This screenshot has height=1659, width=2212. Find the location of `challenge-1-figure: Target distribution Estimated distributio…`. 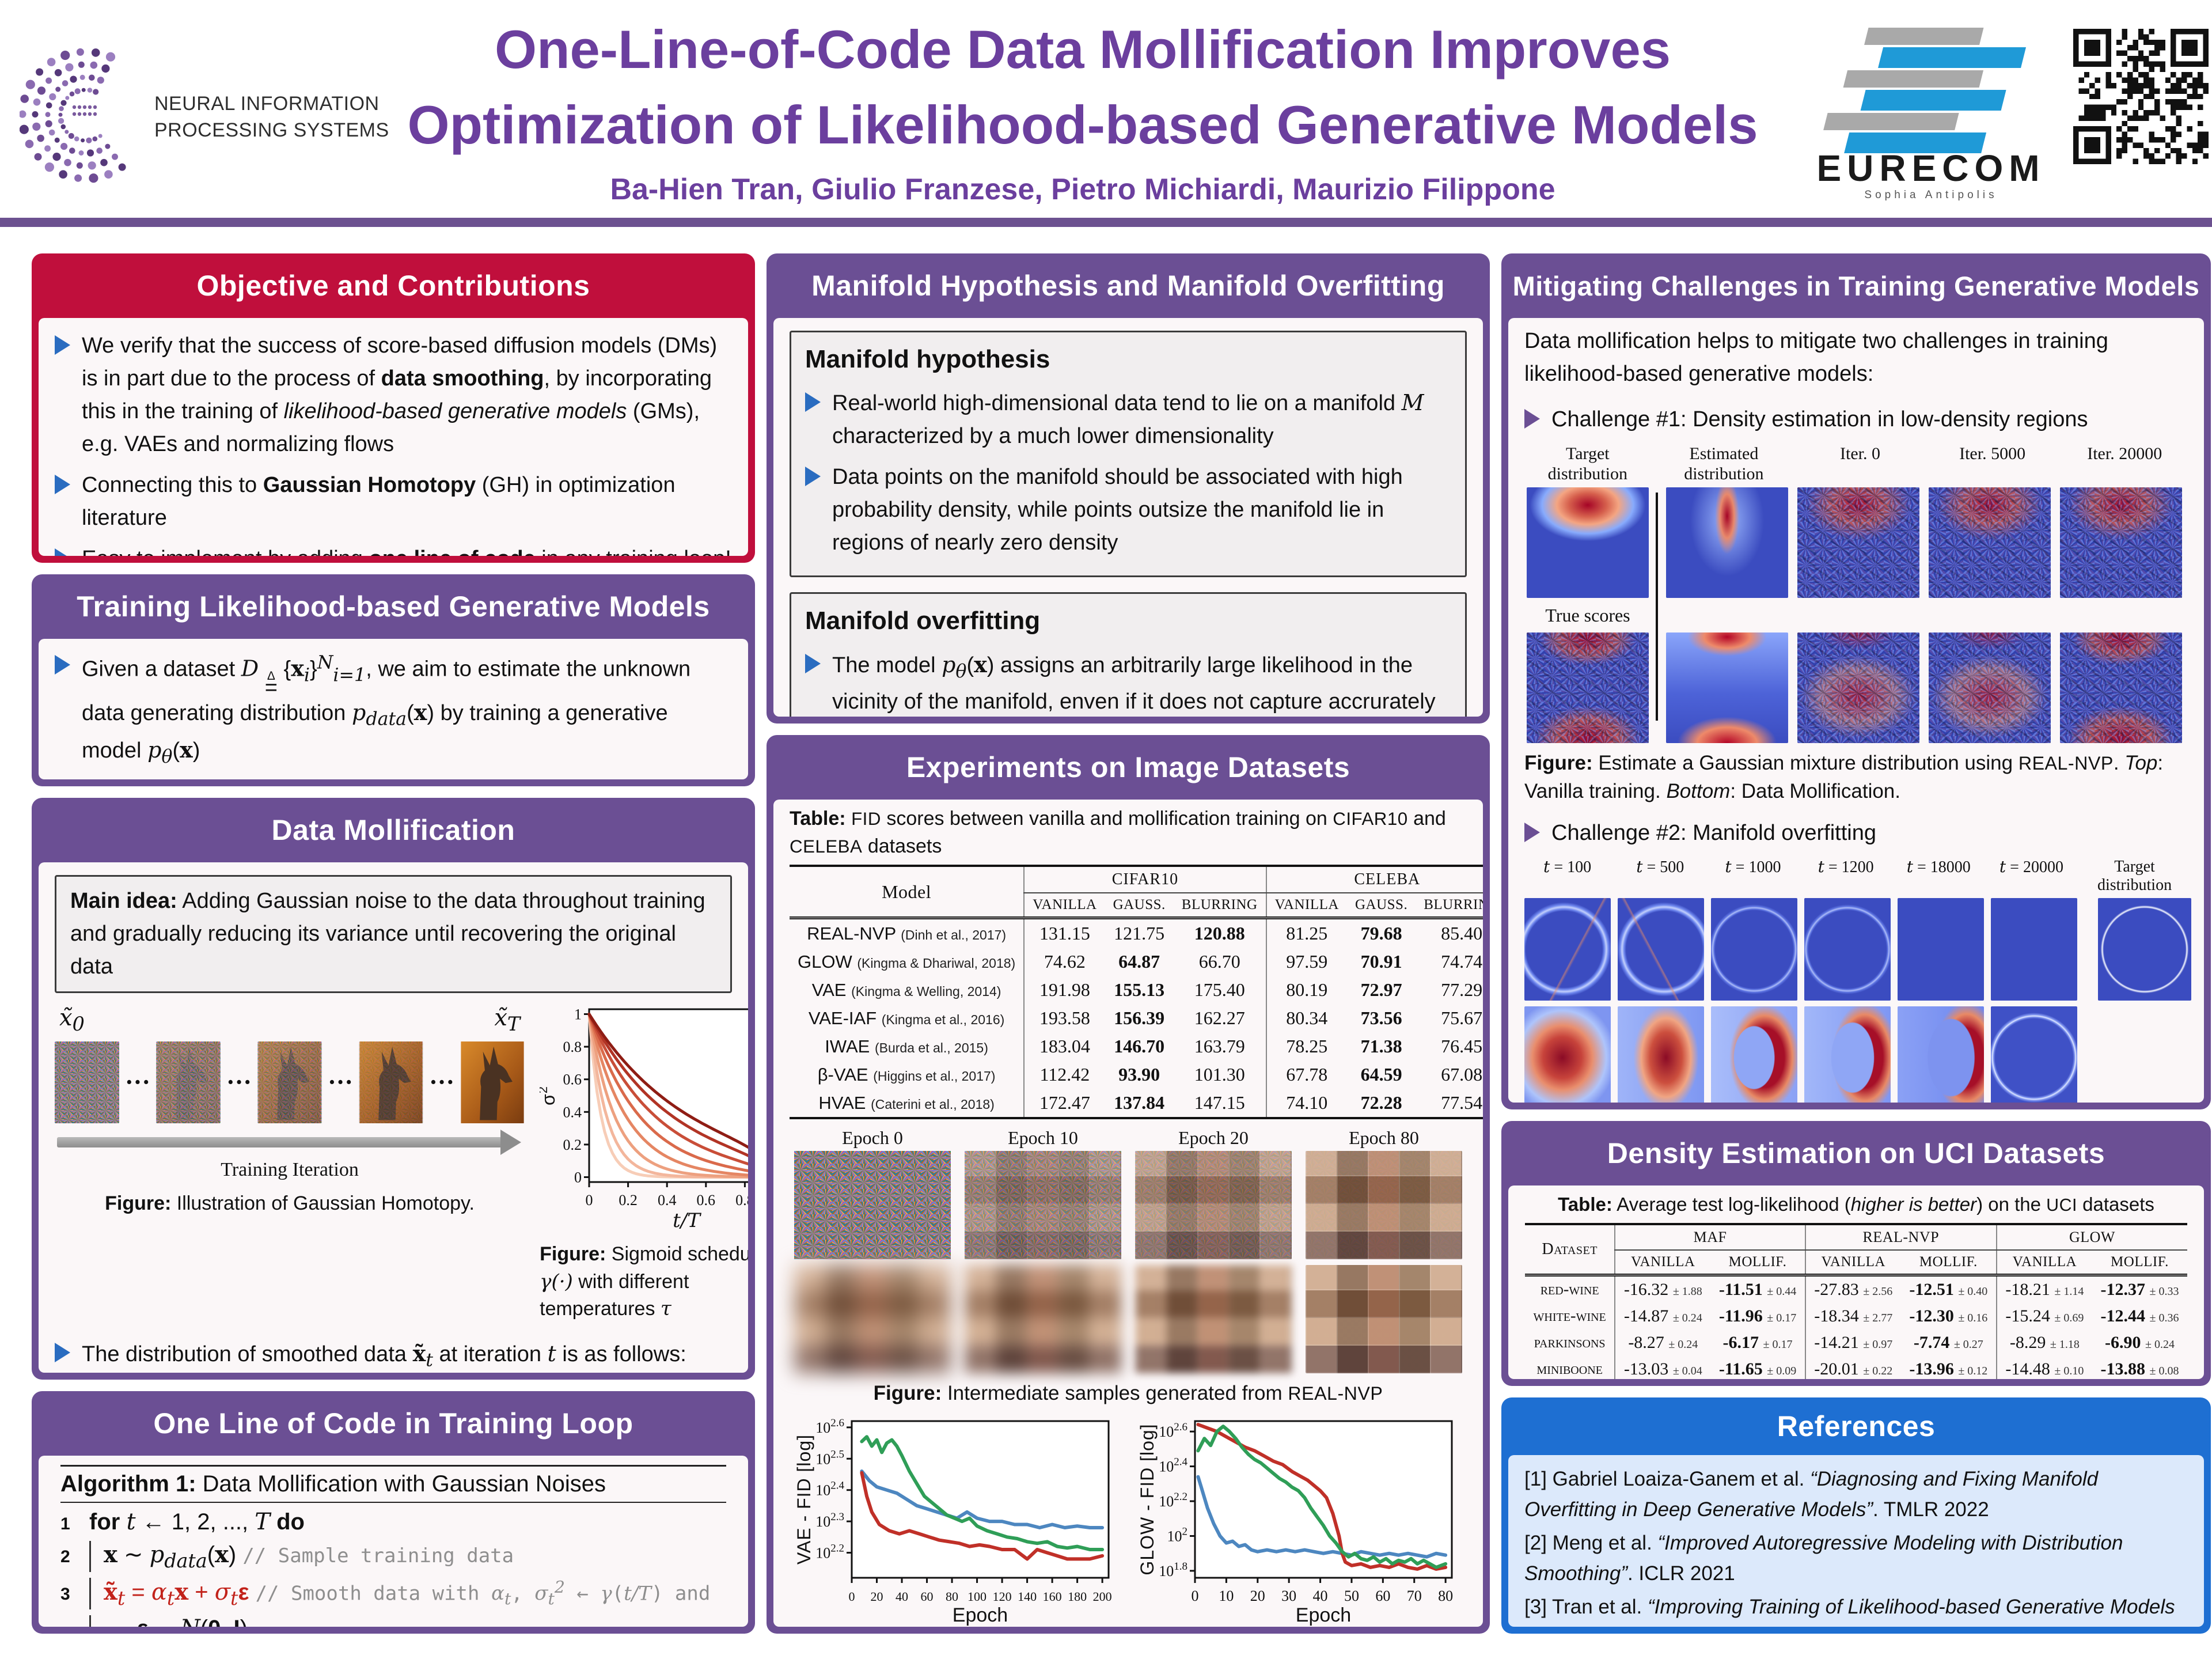

challenge-1-figure: Target distribution Estimated distributio… is located at coordinates (1856, 593).